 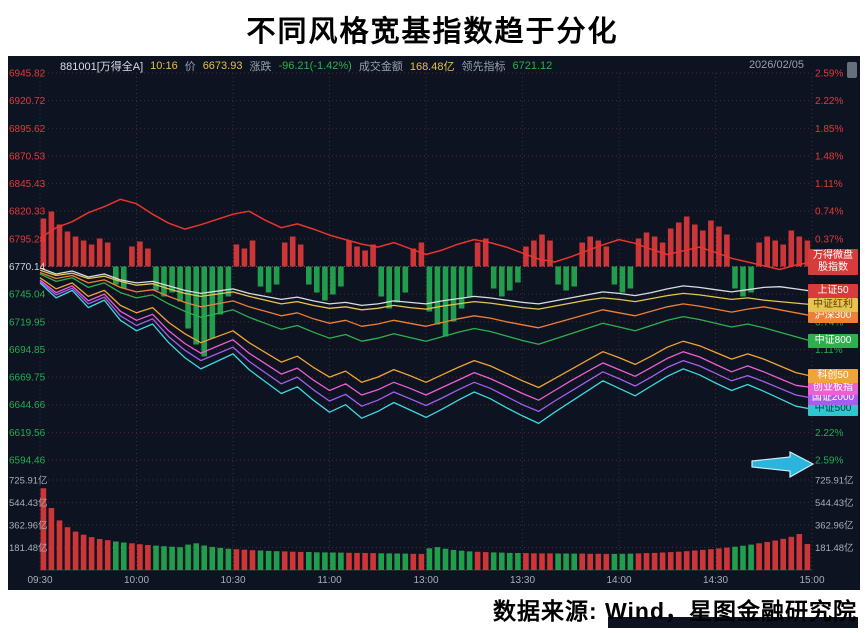 I want to click on corner-widget-icon, so click(x=852, y=70).